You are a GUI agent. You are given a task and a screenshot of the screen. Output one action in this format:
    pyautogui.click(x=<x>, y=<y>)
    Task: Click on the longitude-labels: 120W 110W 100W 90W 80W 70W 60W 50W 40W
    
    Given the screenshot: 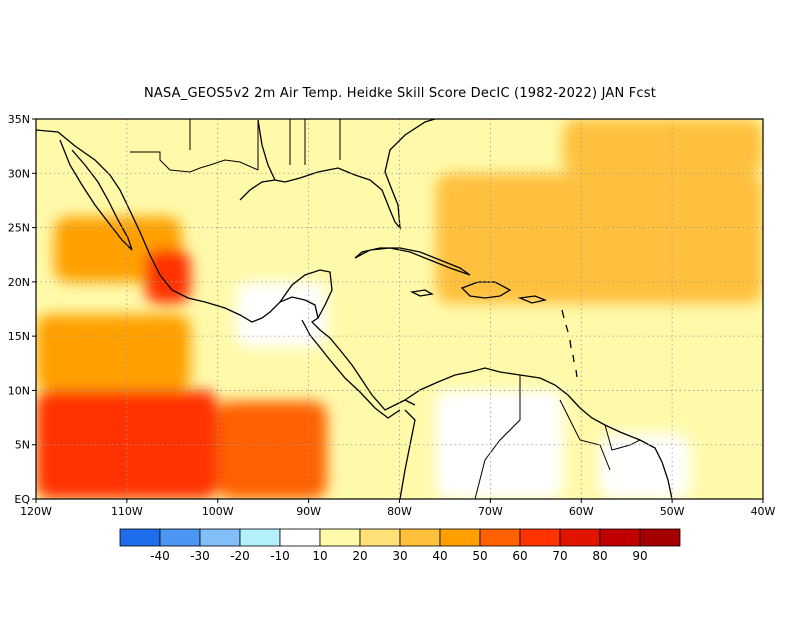 What is the action you would take?
    pyautogui.click(x=397, y=511)
    